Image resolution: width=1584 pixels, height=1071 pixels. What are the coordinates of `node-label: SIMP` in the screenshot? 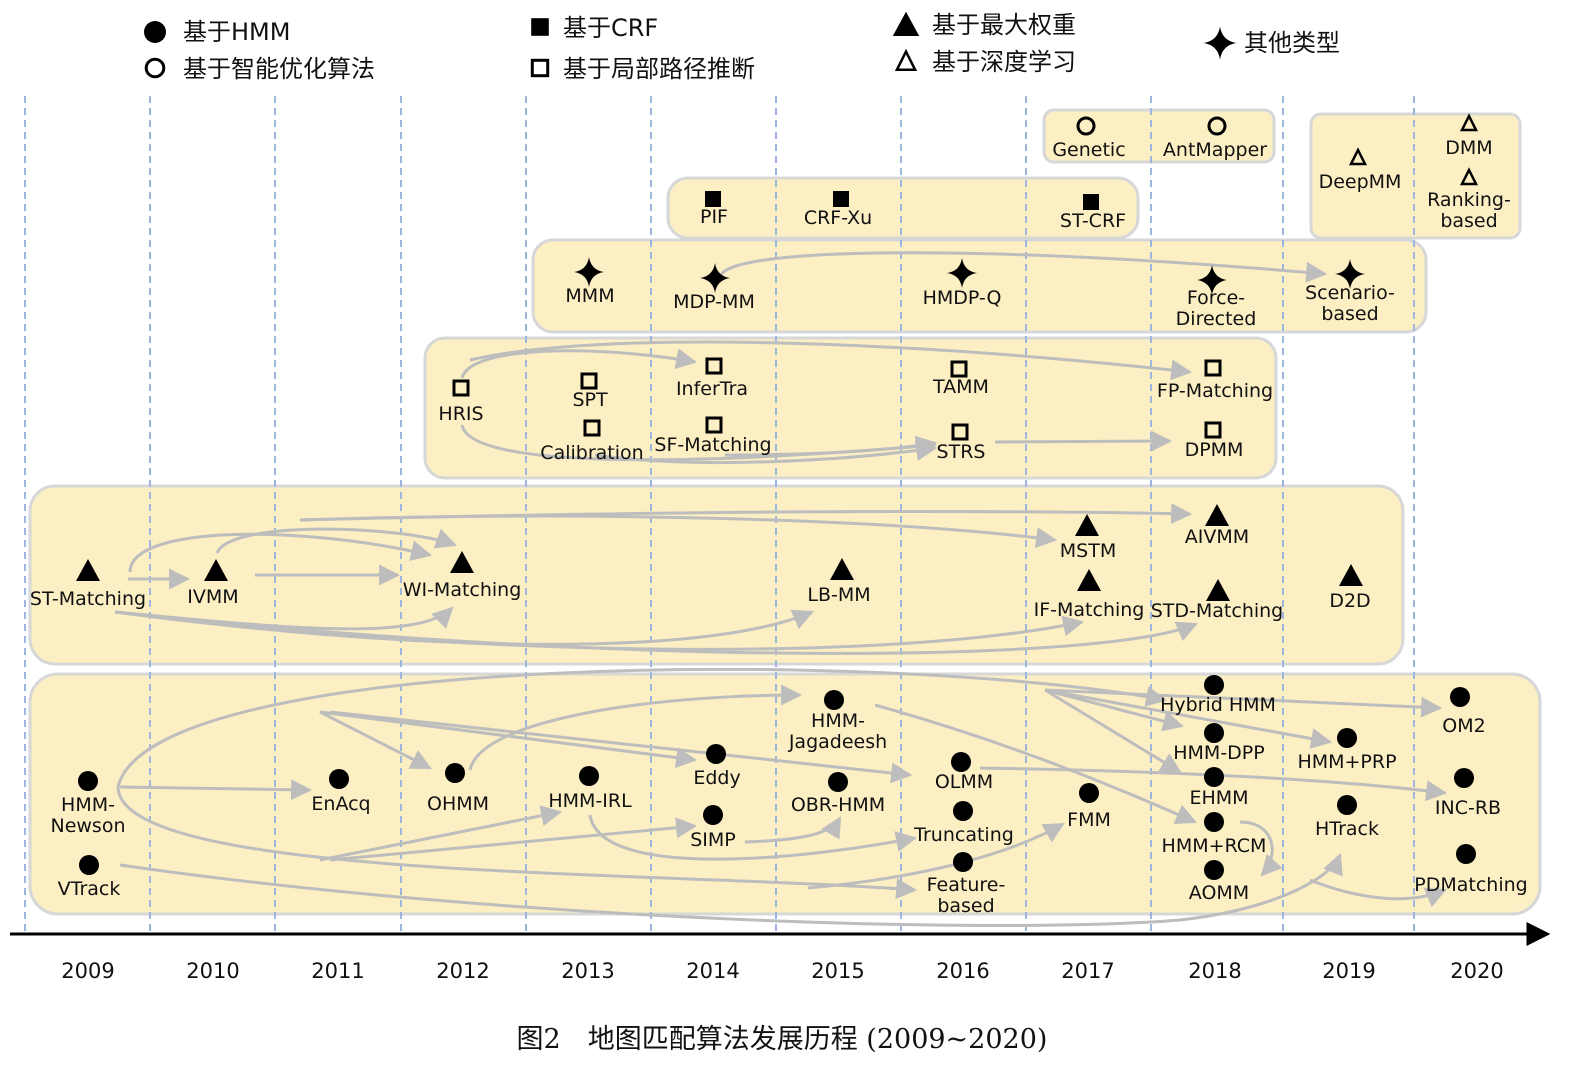 It's located at (713, 840).